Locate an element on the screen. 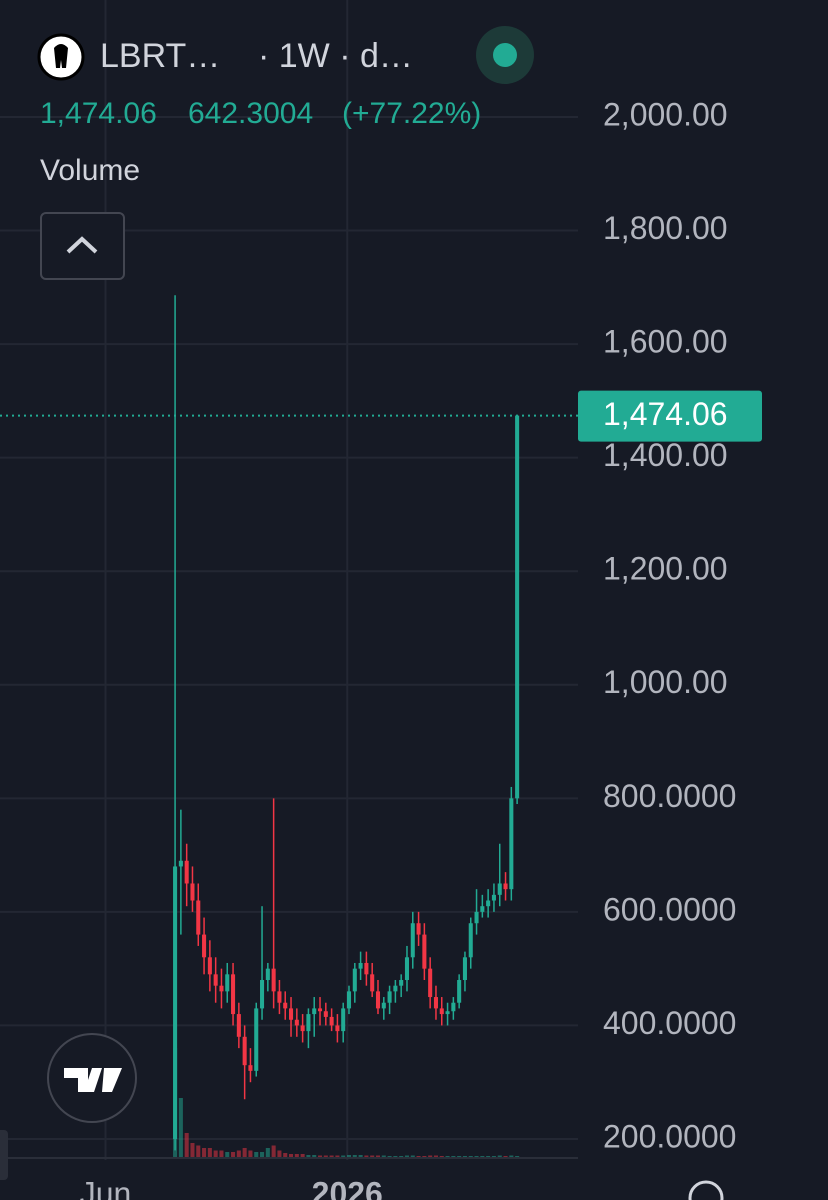  last-price: 1,474.06 is located at coordinates (98, 113).